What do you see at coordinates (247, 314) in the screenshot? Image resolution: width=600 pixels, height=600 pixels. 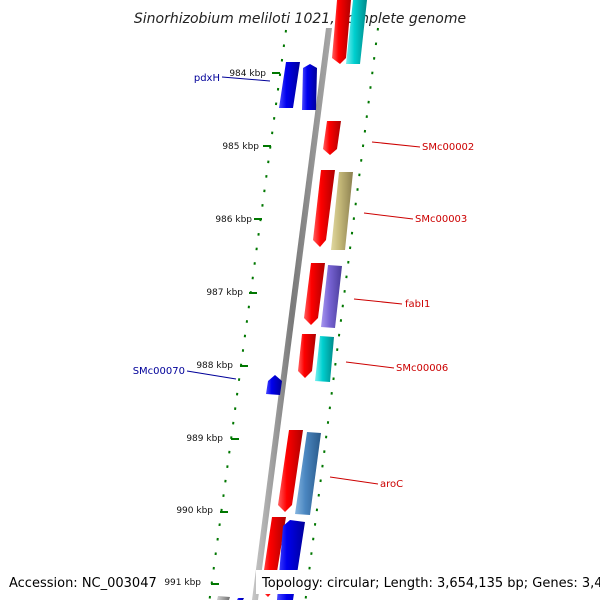 I see `reverse-strand-guide` at bounding box center [247, 314].